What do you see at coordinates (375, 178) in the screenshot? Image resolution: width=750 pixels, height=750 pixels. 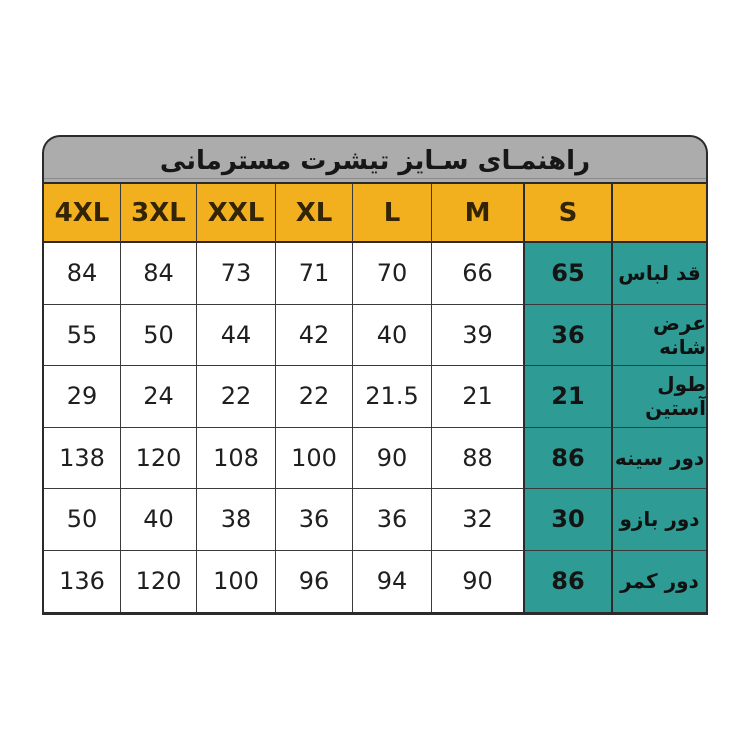 I see `title-divider-line` at bounding box center [375, 178].